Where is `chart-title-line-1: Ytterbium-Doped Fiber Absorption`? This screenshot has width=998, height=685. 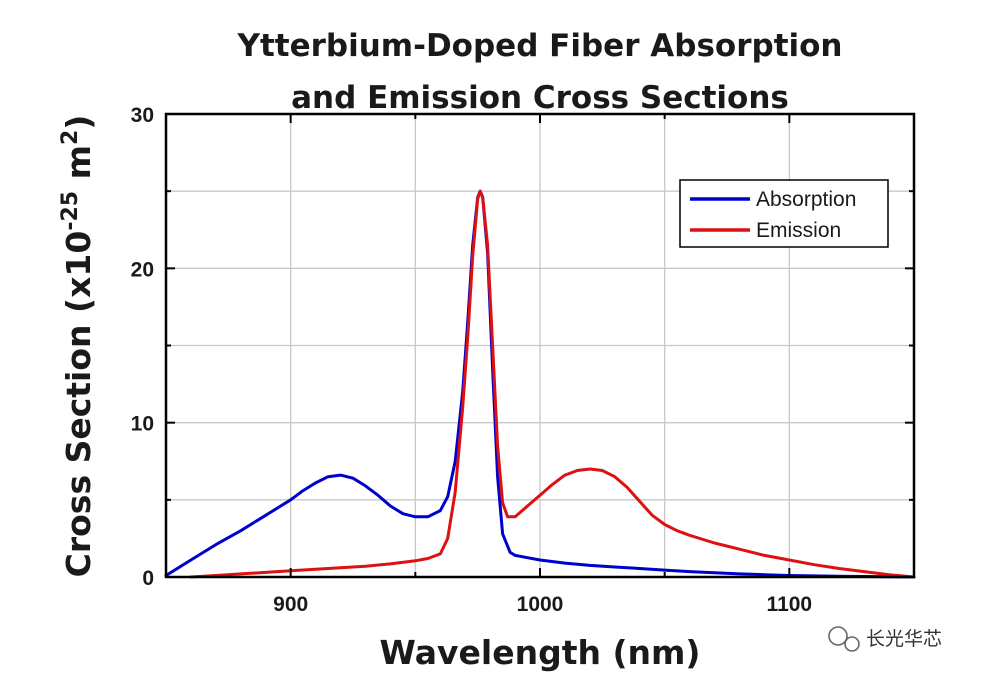 chart-title-line-1: Ytterbium-Doped Fiber Absorption is located at coordinates (540, 46).